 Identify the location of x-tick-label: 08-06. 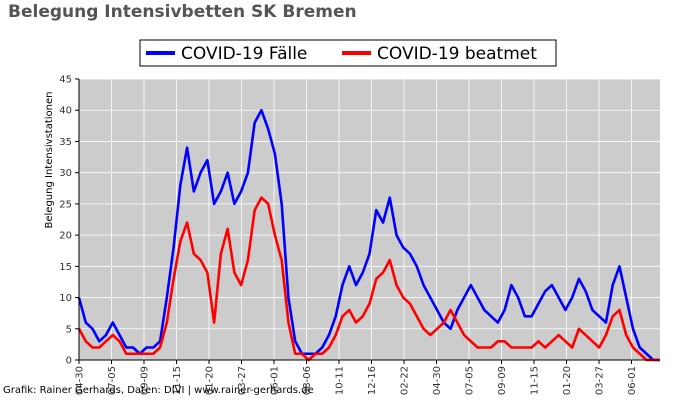
(307, 380).